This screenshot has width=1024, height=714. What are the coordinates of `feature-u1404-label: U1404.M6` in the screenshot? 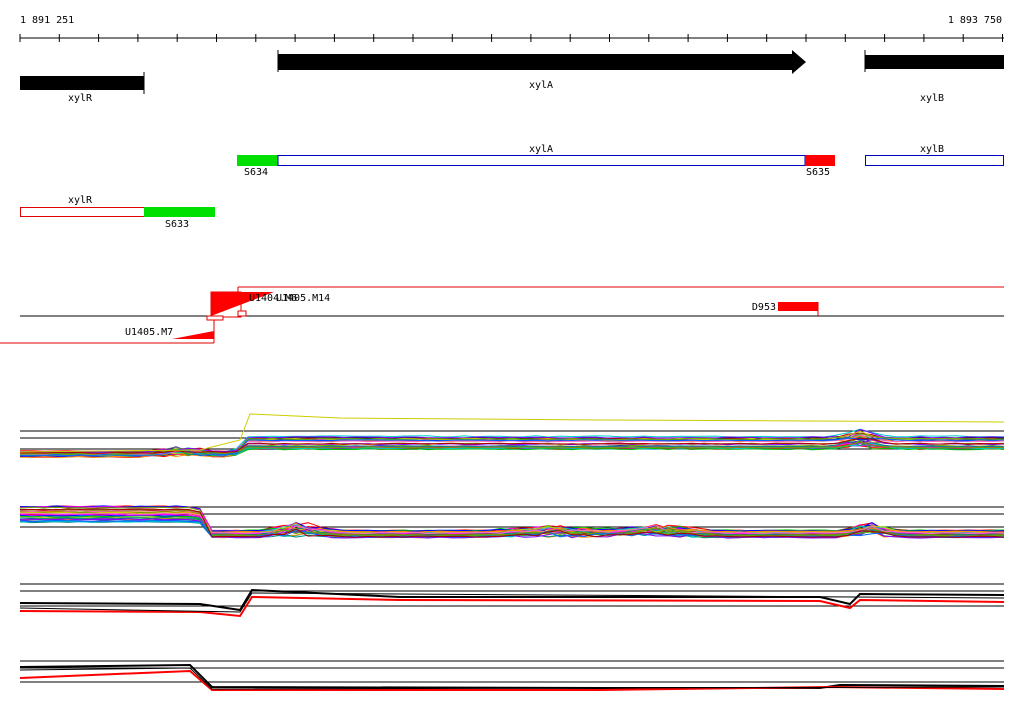 It's located at (273, 298).